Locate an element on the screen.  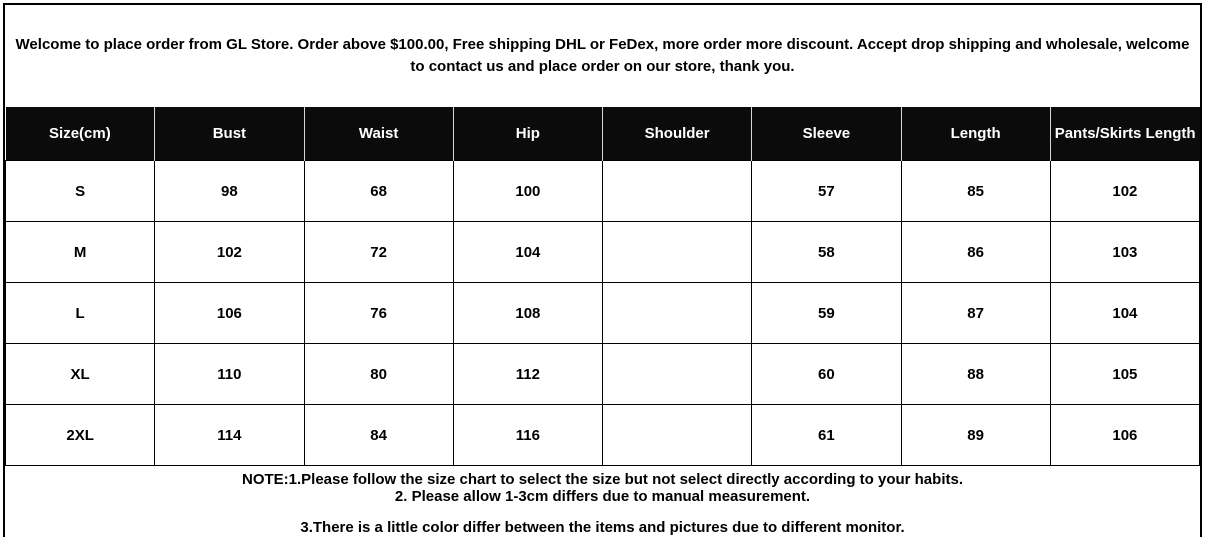
cell-waist: 72 is located at coordinates (378, 252).